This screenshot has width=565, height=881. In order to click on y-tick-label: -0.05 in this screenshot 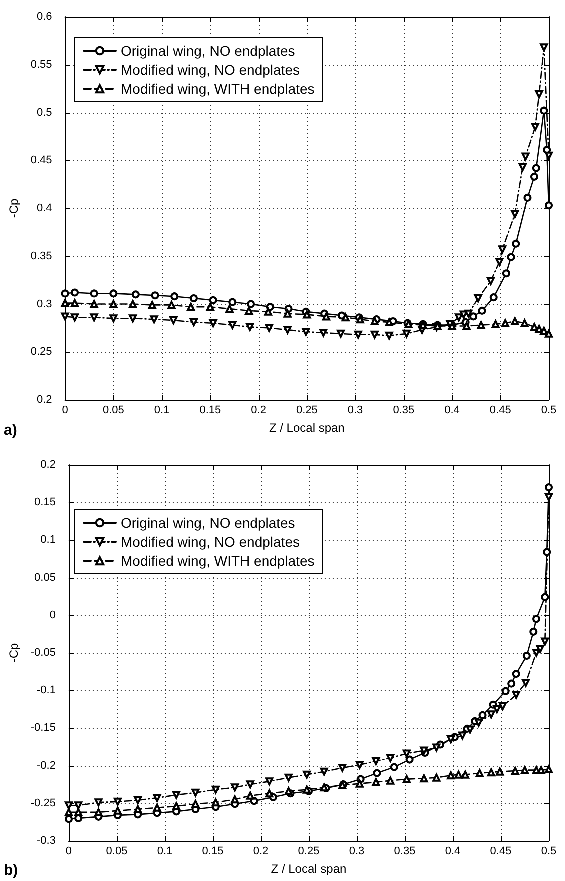, I will do `click(43, 653)`.